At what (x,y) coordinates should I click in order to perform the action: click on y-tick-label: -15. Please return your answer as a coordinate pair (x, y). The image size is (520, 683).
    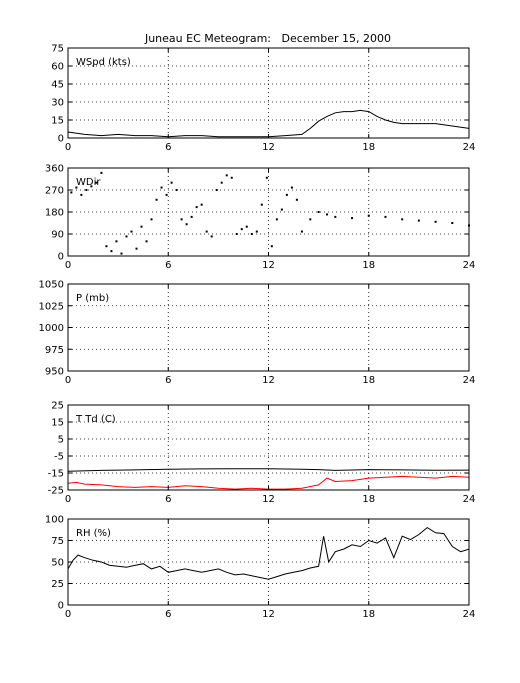
    Looking at the image, I should click on (56, 474).